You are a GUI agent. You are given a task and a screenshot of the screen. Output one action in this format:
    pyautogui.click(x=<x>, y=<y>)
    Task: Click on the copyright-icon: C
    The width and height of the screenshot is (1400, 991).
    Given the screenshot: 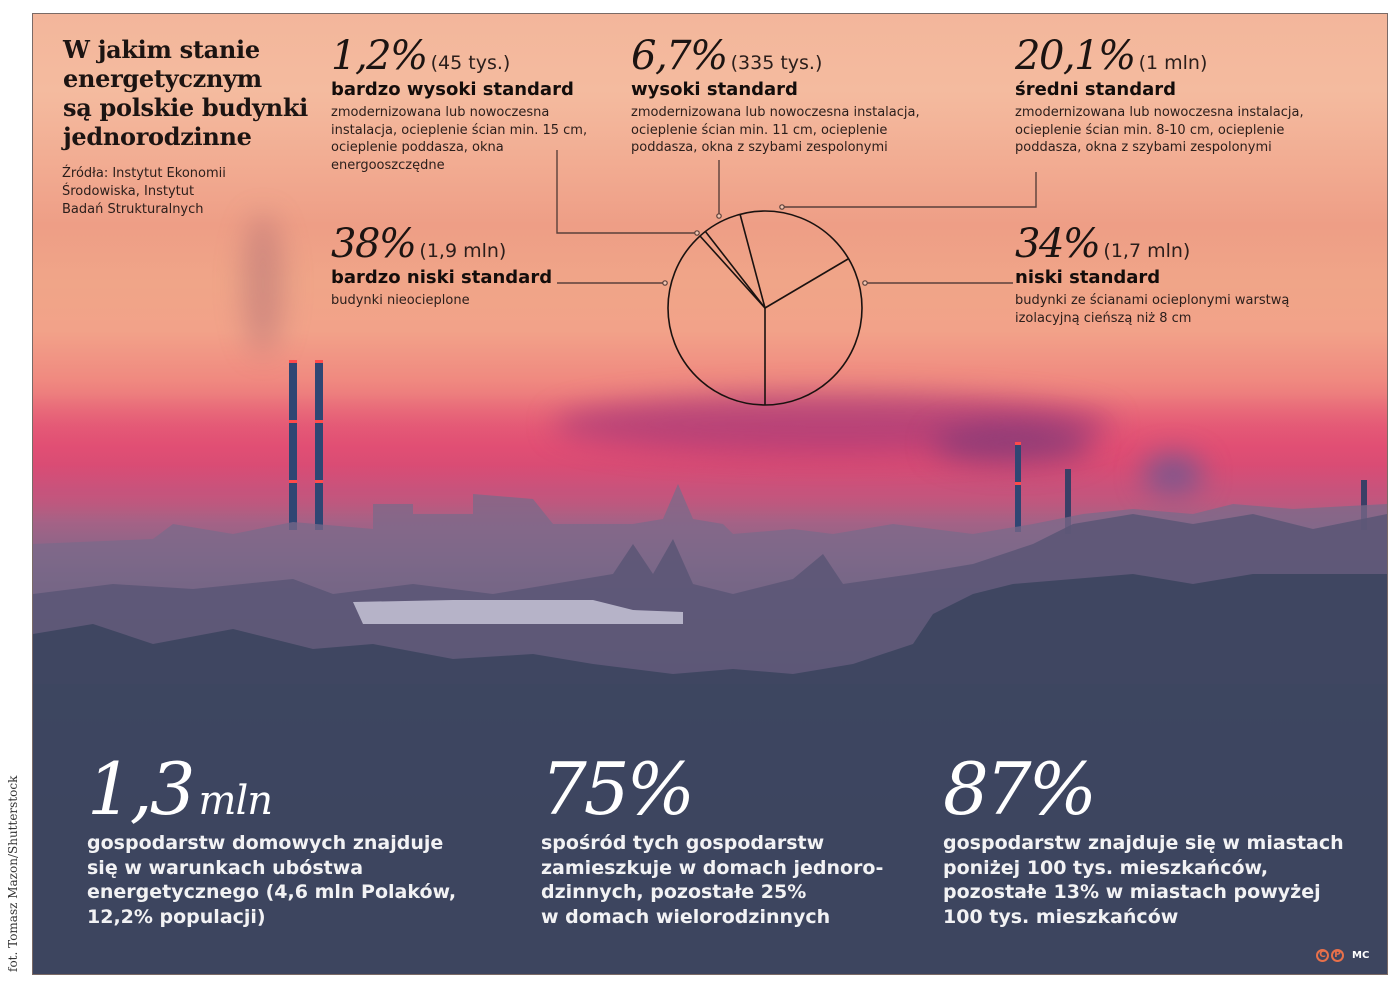 What is the action you would take?
    pyautogui.click(x=1322, y=955)
    